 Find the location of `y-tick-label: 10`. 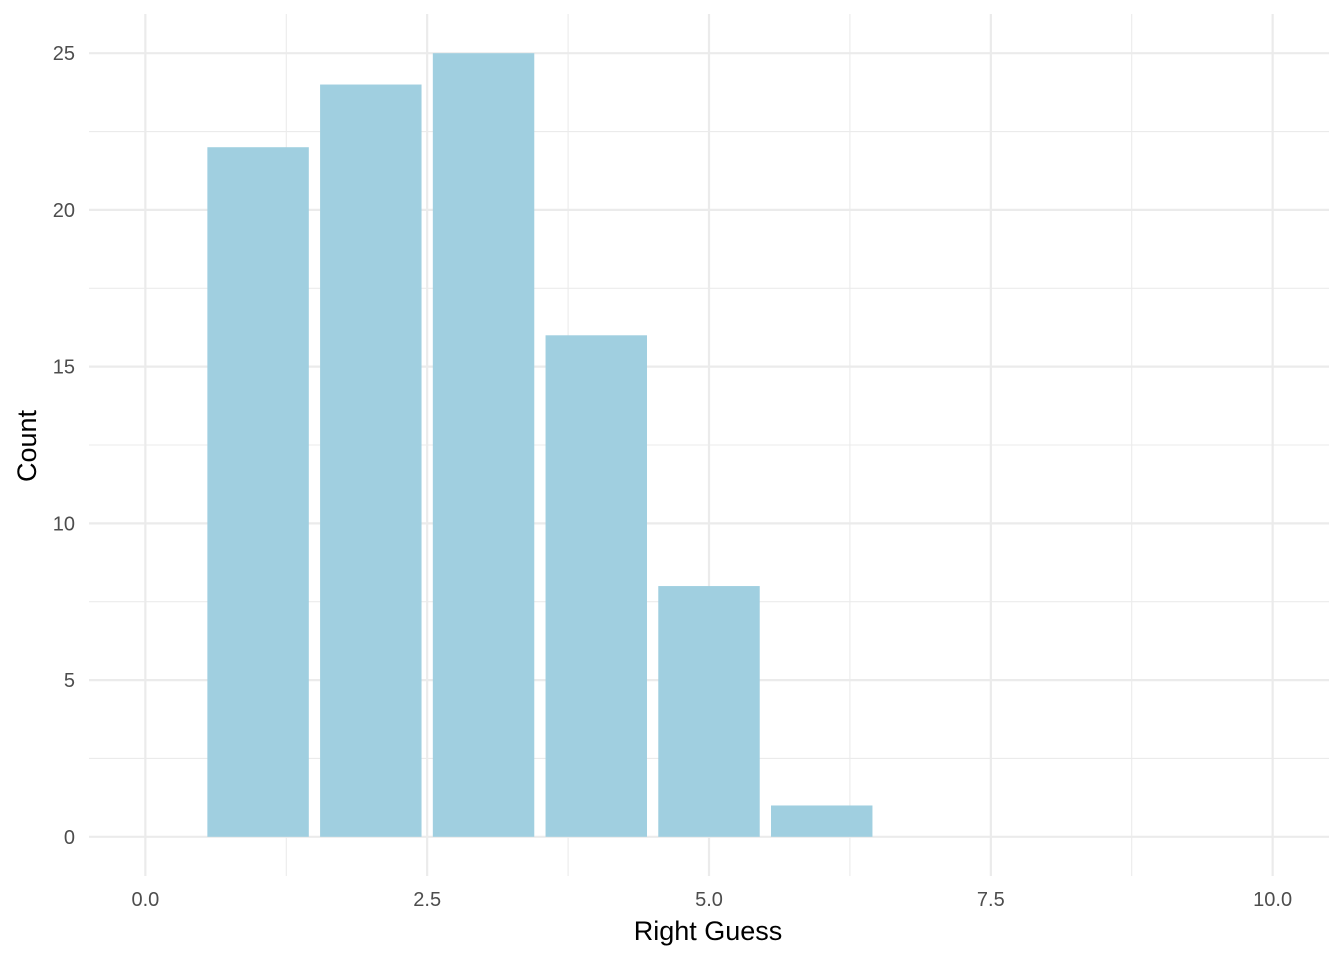

y-tick-label: 10 is located at coordinates (64, 524).